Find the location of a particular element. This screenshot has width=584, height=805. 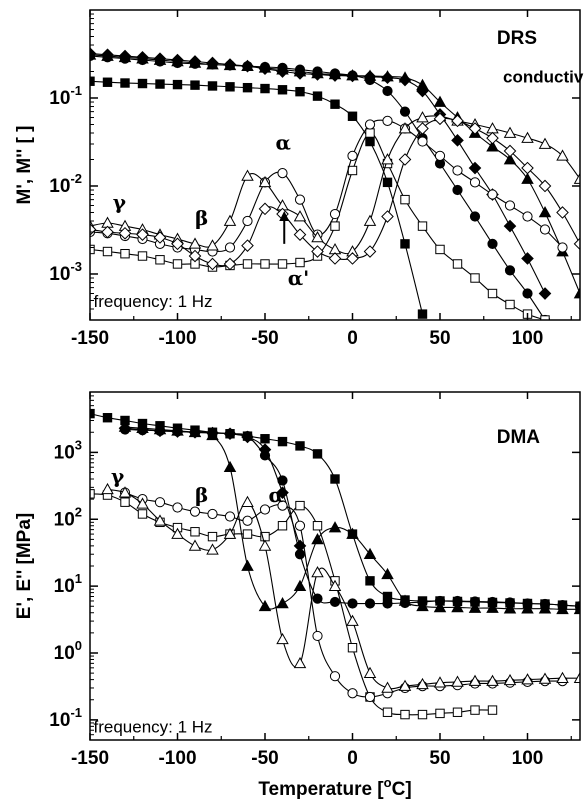

drs-y-tick-label: 10⁻¹ is located at coordinates (65, 96).